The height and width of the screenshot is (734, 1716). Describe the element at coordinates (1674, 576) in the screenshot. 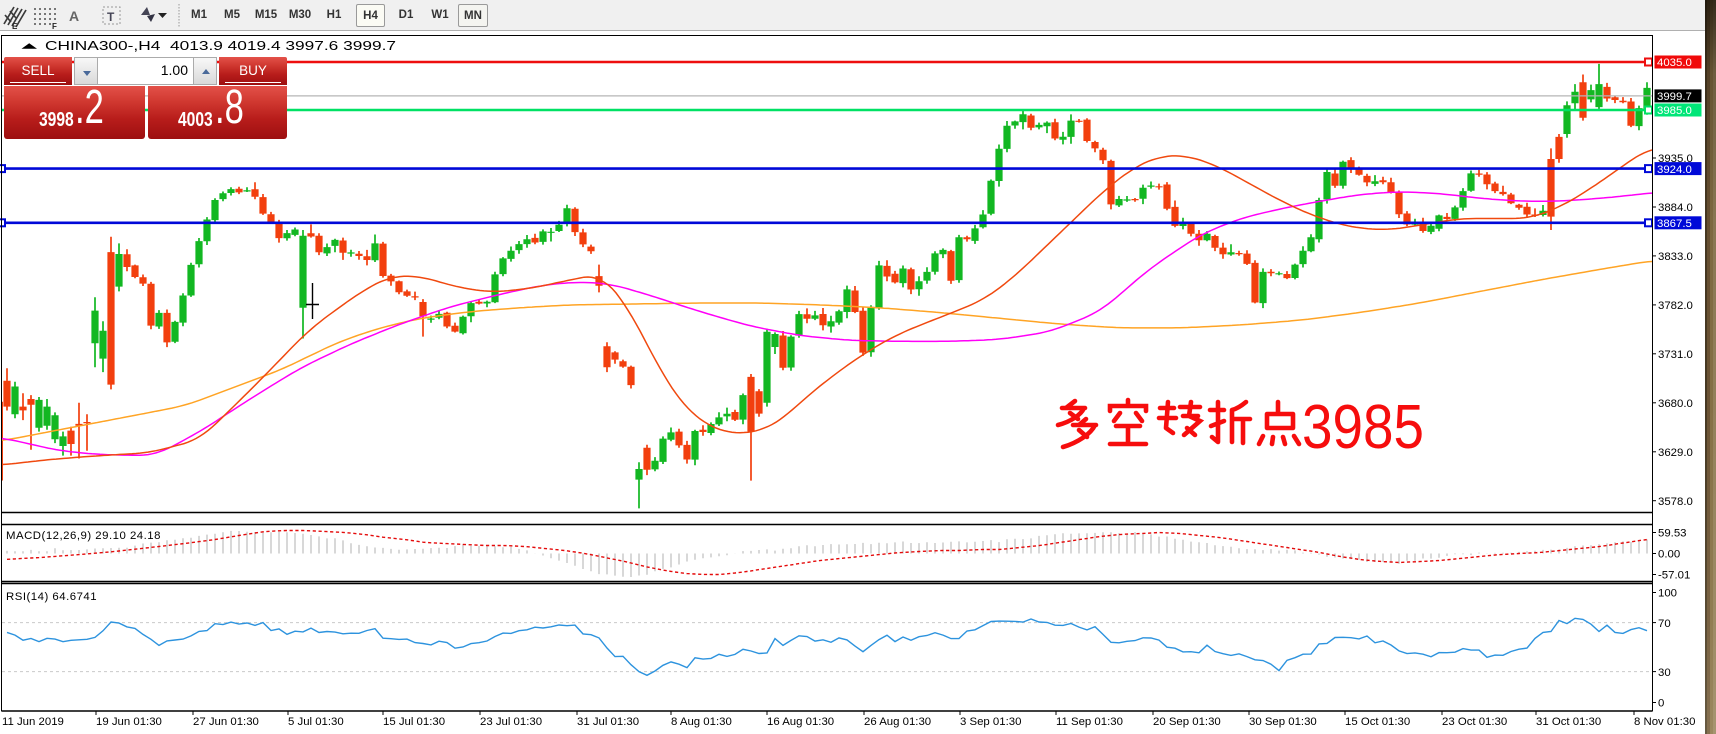

I see `svg-text: -57.01` at that location.